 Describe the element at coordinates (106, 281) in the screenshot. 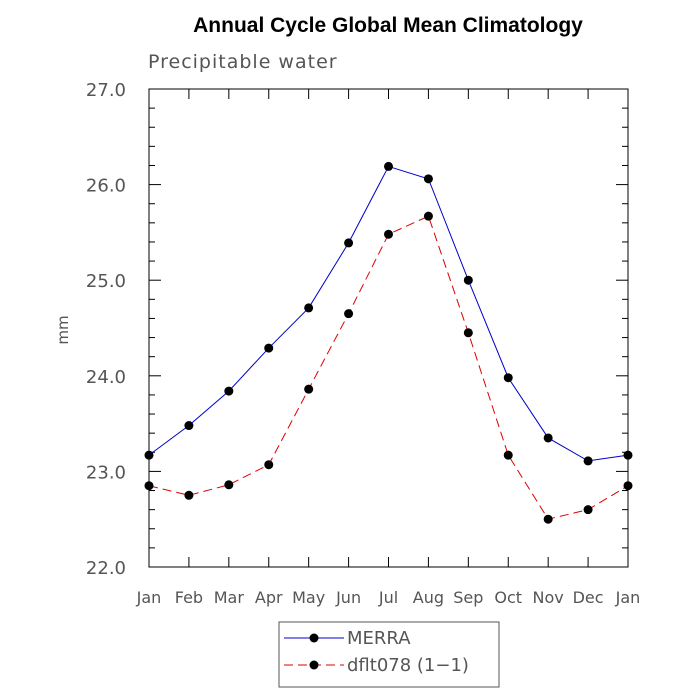

I see `y-tick-label: 25.0` at that location.